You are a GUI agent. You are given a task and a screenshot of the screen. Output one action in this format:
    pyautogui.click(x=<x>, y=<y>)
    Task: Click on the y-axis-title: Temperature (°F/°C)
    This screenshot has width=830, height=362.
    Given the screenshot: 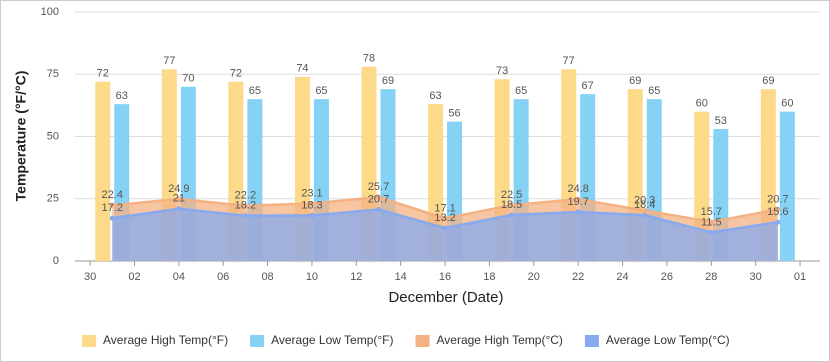 What is the action you would take?
    pyautogui.click(x=21, y=136)
    